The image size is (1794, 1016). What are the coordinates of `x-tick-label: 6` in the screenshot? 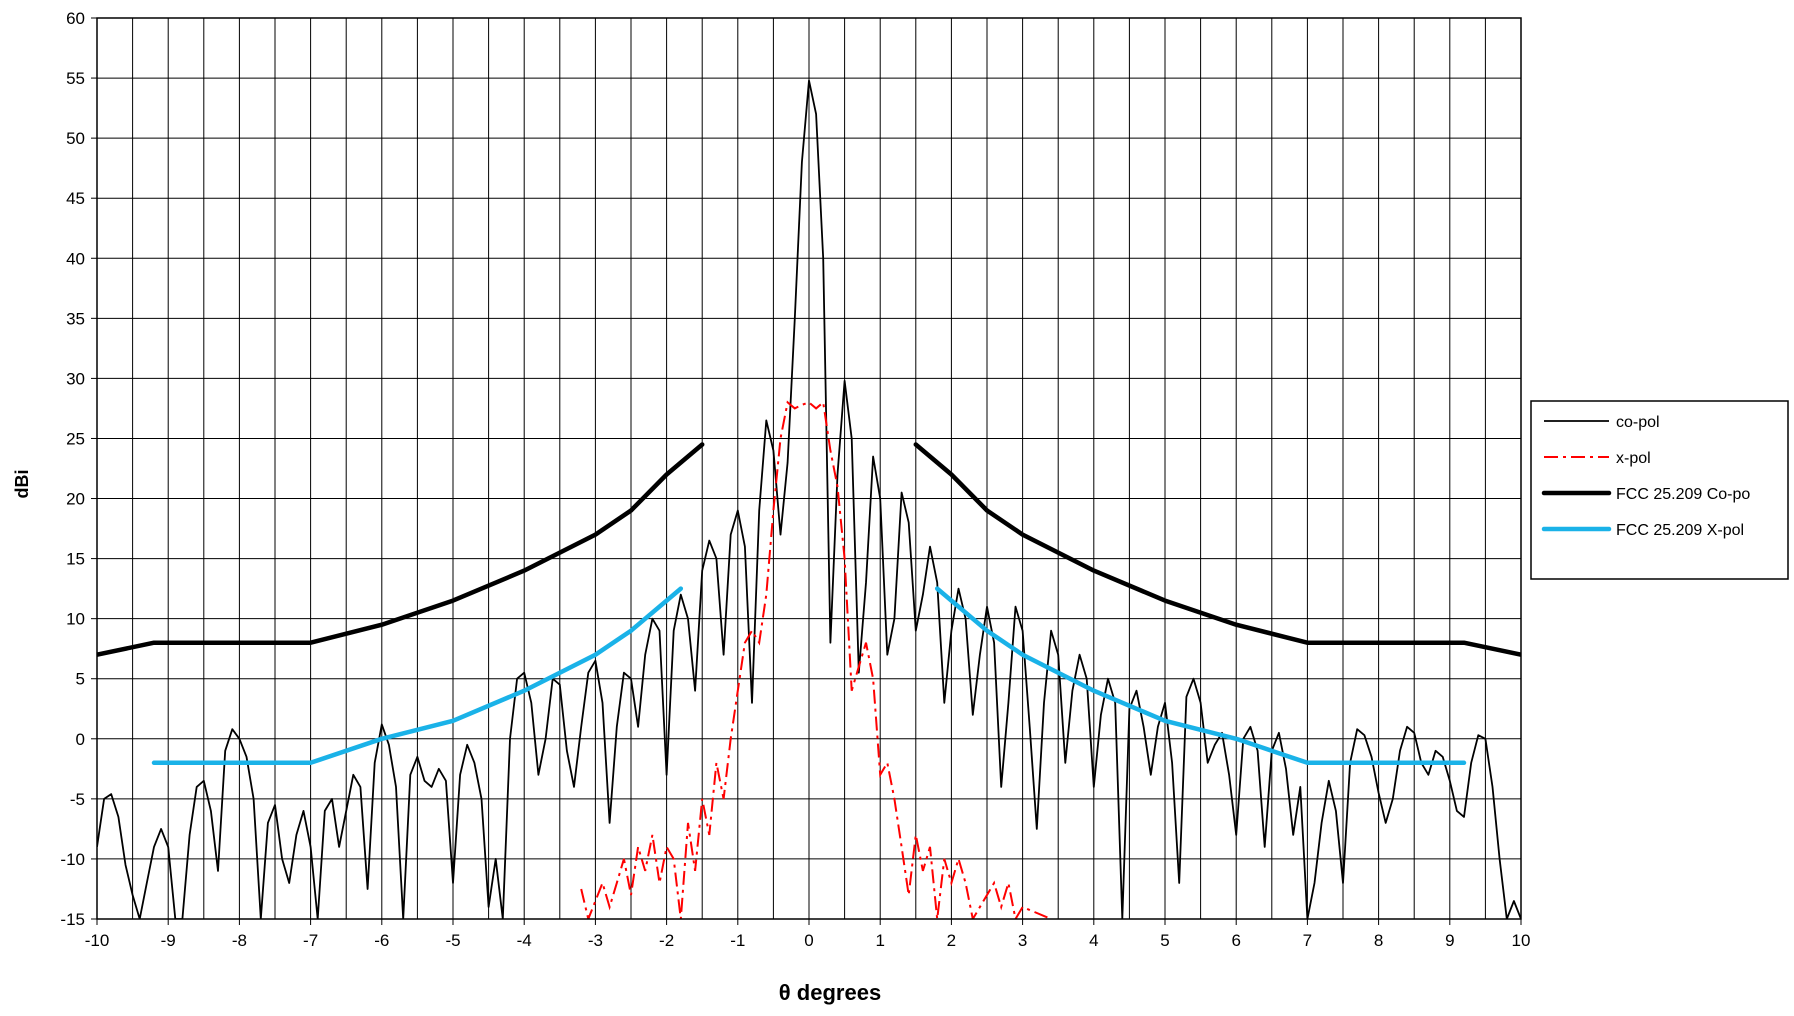 It's located at (1235, 940).